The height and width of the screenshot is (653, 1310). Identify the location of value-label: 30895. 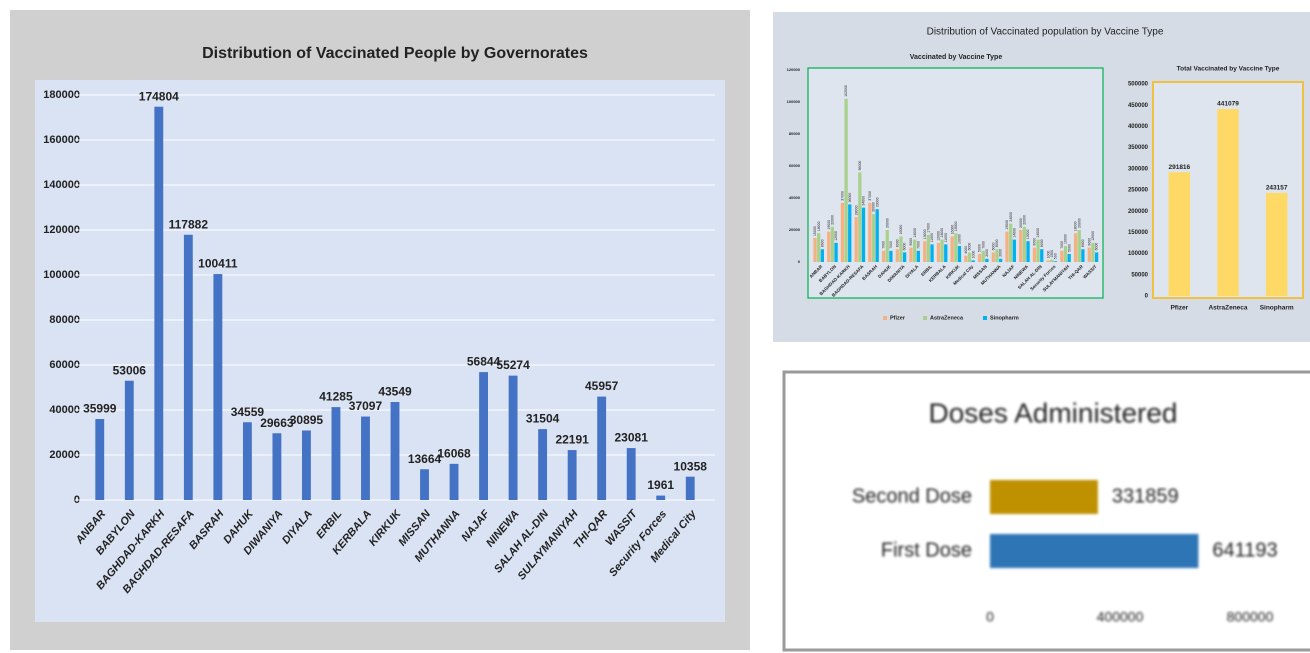
(307, 420).